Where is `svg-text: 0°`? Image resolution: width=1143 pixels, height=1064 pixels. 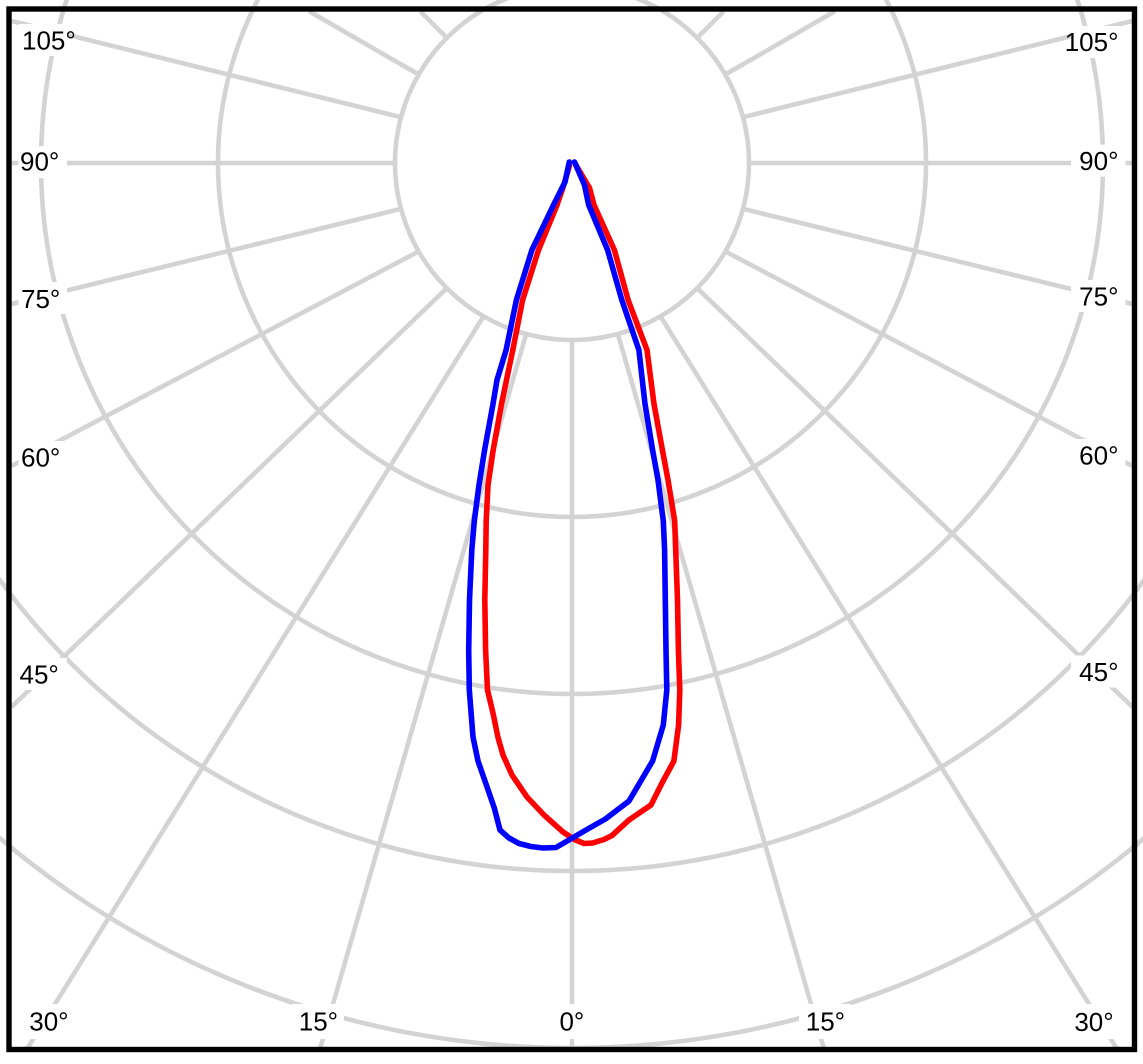
svg-text: 0° is located at coordinates (571, 1022).